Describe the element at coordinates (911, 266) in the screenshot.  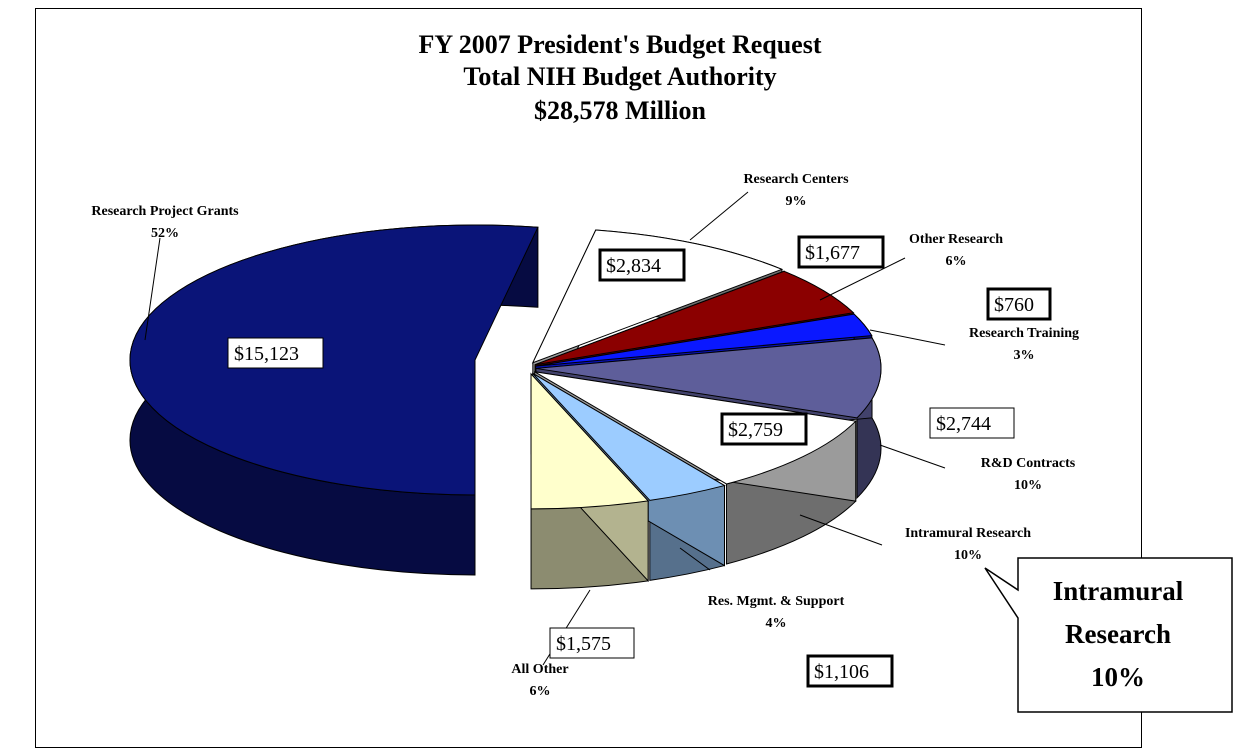
I see `slice-label-2: Other Research 6%` at that location.